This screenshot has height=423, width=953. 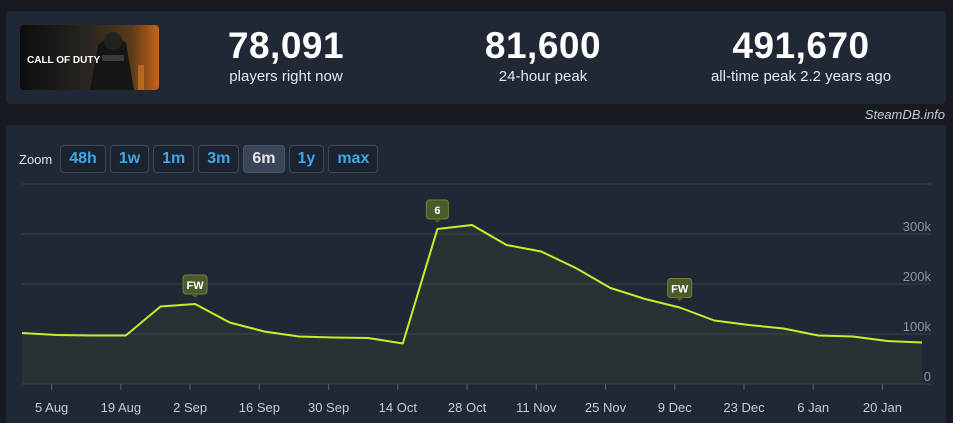 What do you see at coordinates (917, 326) in the screenshot?
I see `y-tick-label: 100k` at bounding box center [917, 326].